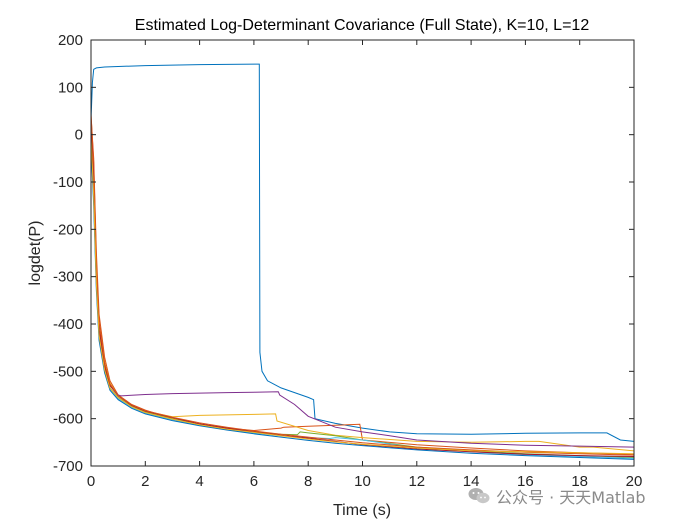 The image size is (700, 525). I want to click on x-tick-label: 6, so click(254, 481).